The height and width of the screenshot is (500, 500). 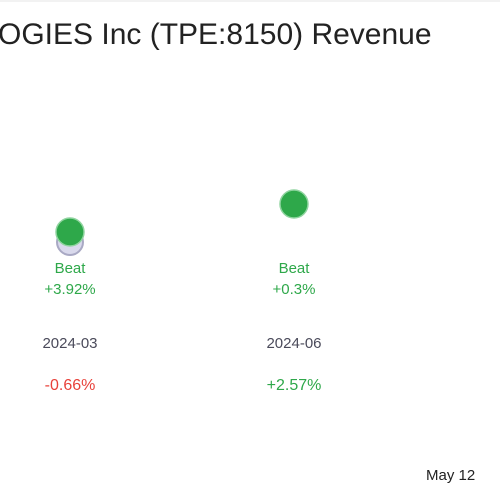 What do you see at coordinates (216, 34) in the screenshot?
I see `chart-title: OGIES Inc (TPE:8150) Revenue` at bounding box center [216, 34].